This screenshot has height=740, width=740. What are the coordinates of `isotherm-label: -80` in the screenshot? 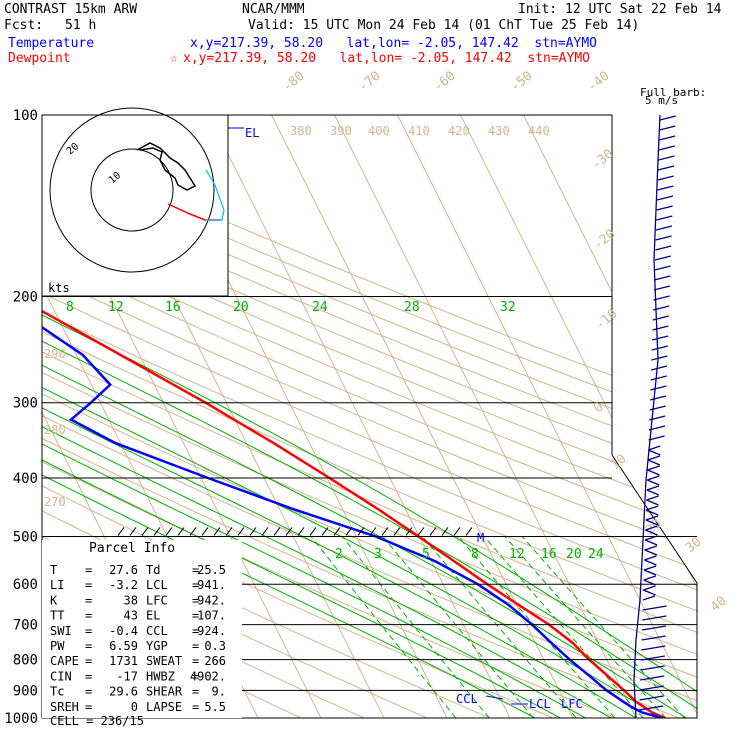 It's located at (294, 81).